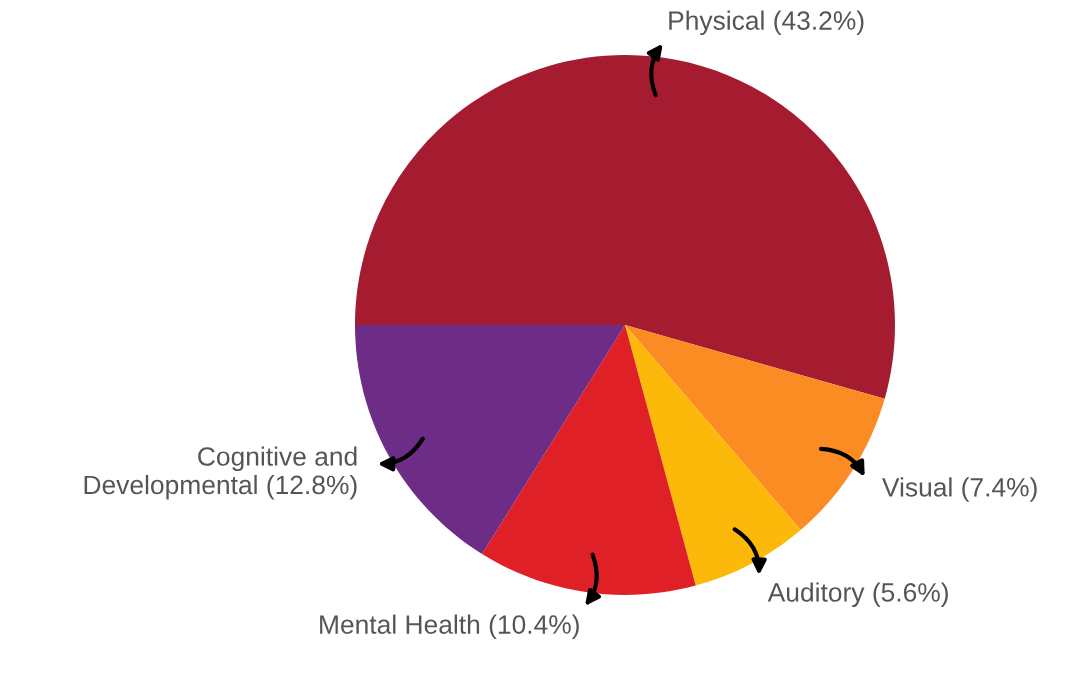  I want to click on slice-label: Physical (43.2%), so click(766, 23).